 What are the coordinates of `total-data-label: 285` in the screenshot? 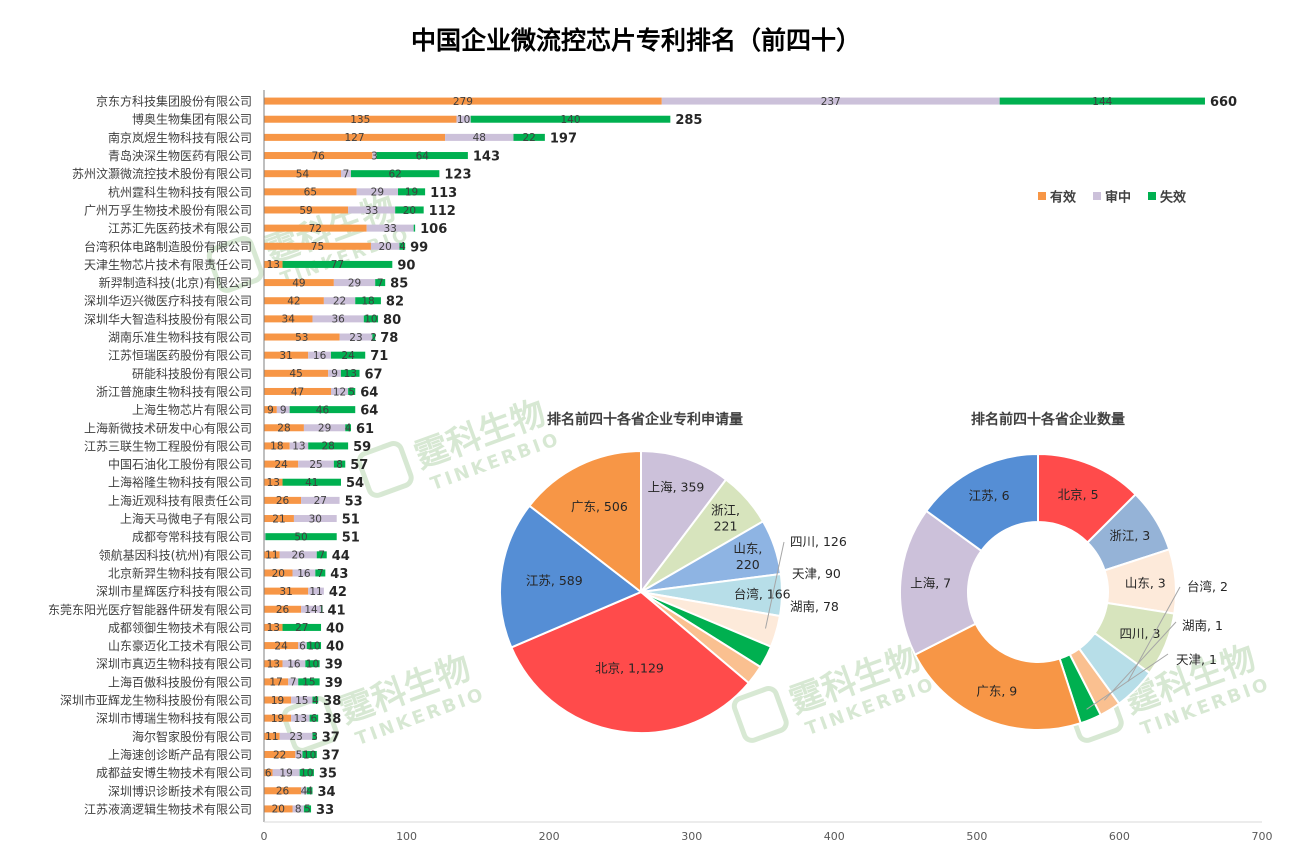 It's located at (688, 120).